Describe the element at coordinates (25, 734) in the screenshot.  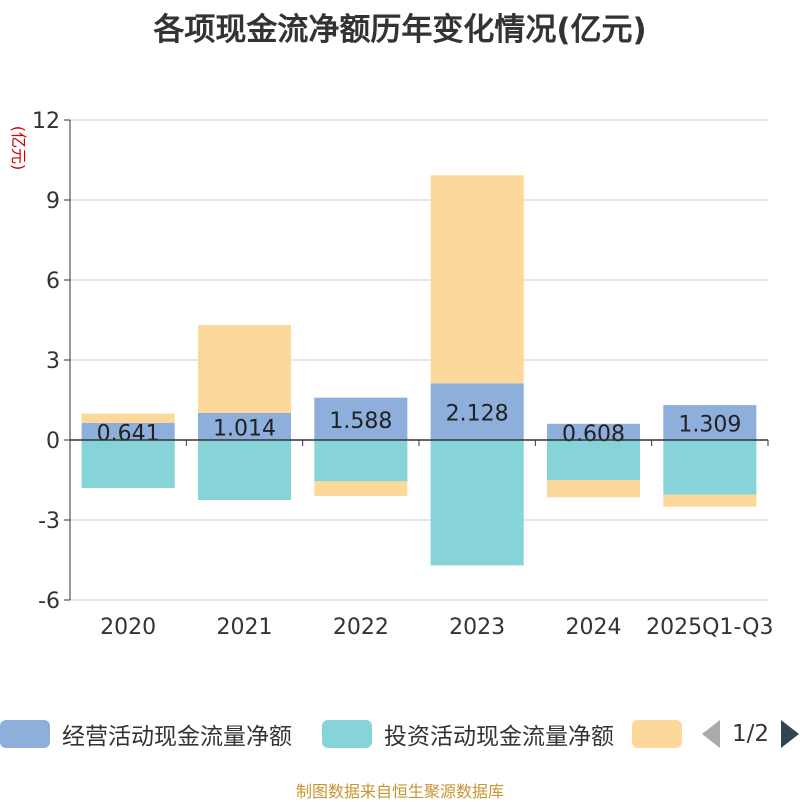
I see `legend-swatch-operating` at that location.